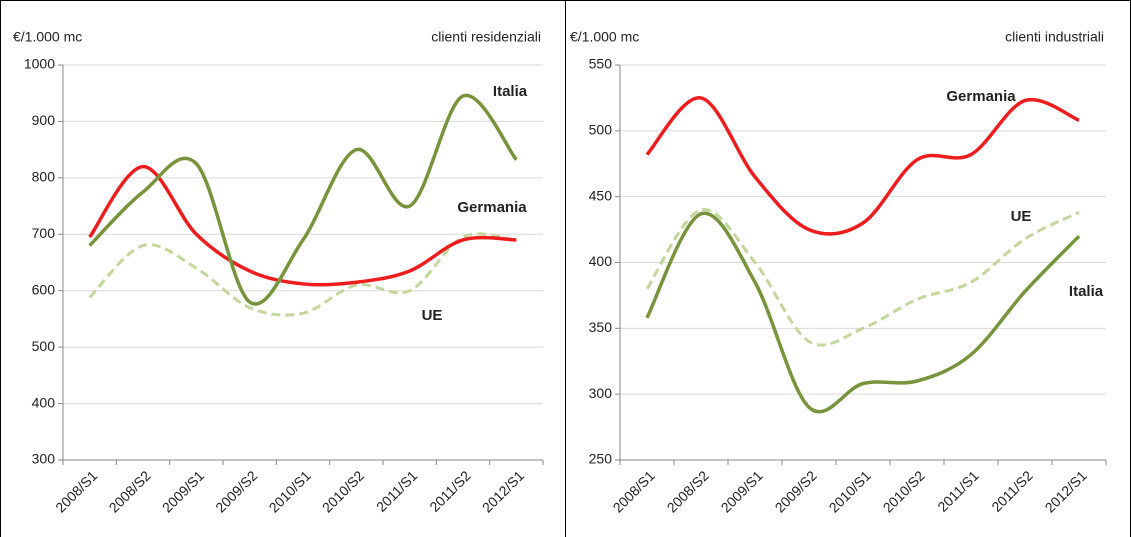  What do you see at coordinates (44, 177) in the screenshot?
I see `y-tick-label: 800` at bounding box center [44, 177].